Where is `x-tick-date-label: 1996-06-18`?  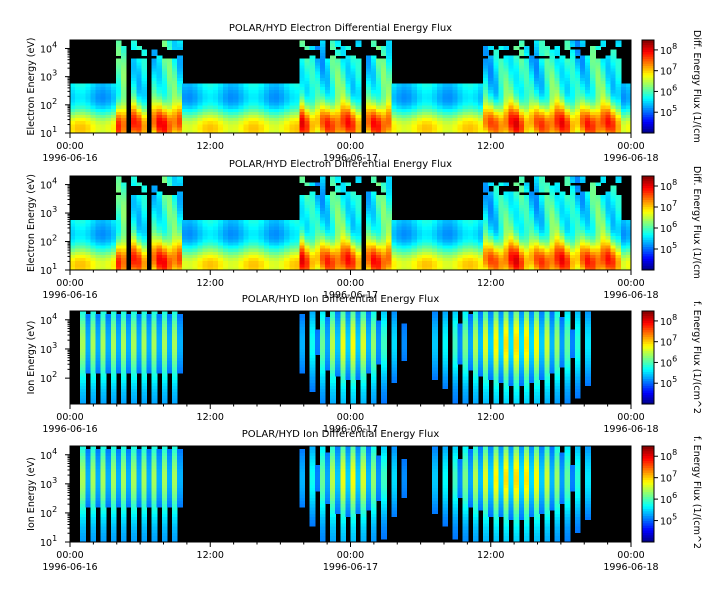
x-tick-date-label: 1996-06-18 is located at coordinates (630, 158).